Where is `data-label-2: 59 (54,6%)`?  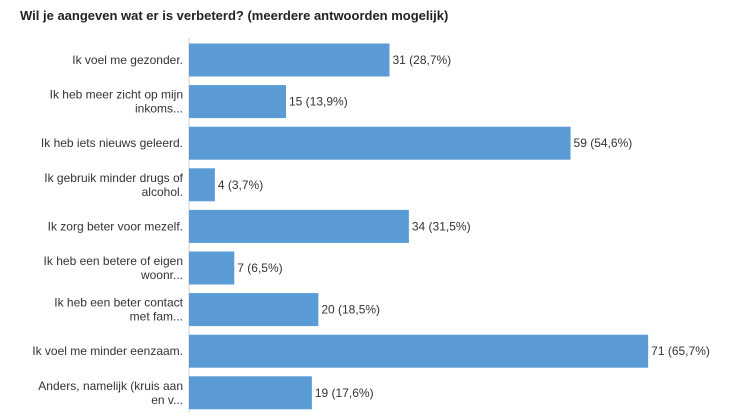 data-label-2: 59 (54,6%) is located at coordinates (603, 143).